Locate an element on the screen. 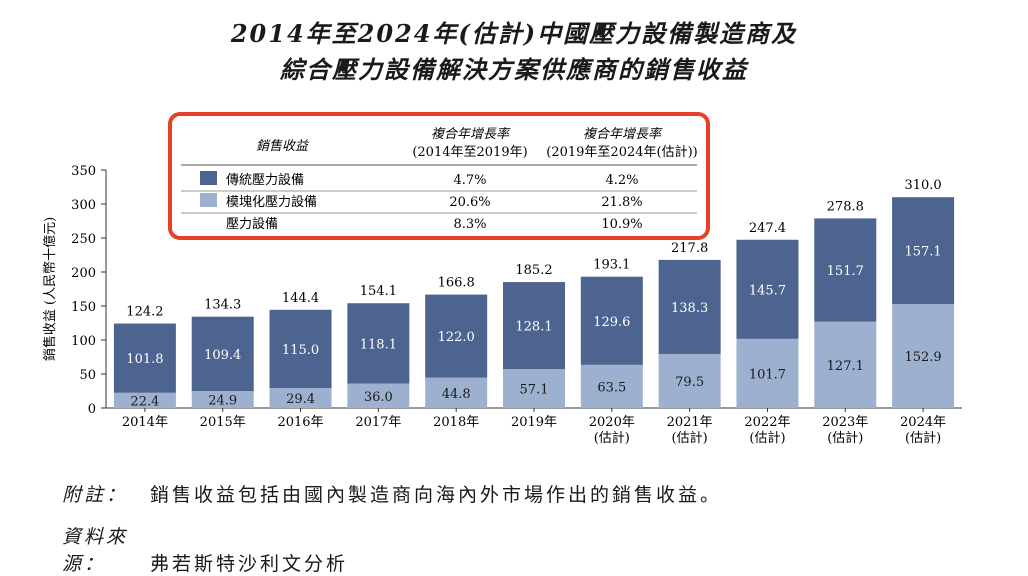 The image size is (1028, 576). bar-value-label-traditional: 101.8 is located at coordinates (144, 359).